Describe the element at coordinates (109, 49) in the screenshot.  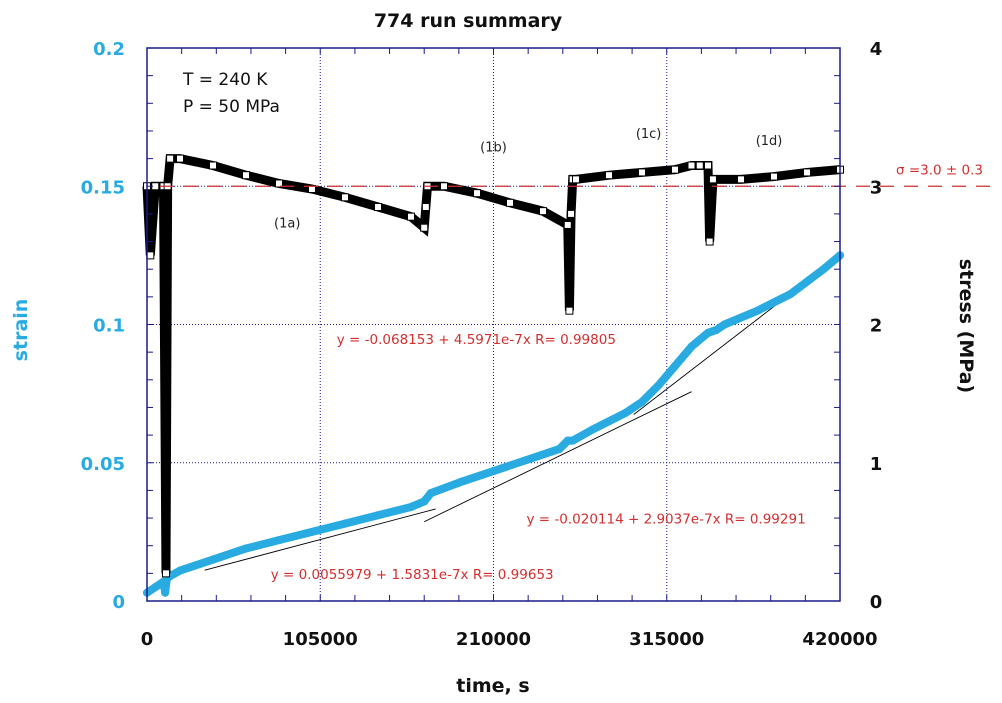
I see `y-tick-label-left: 0.2` at that location.